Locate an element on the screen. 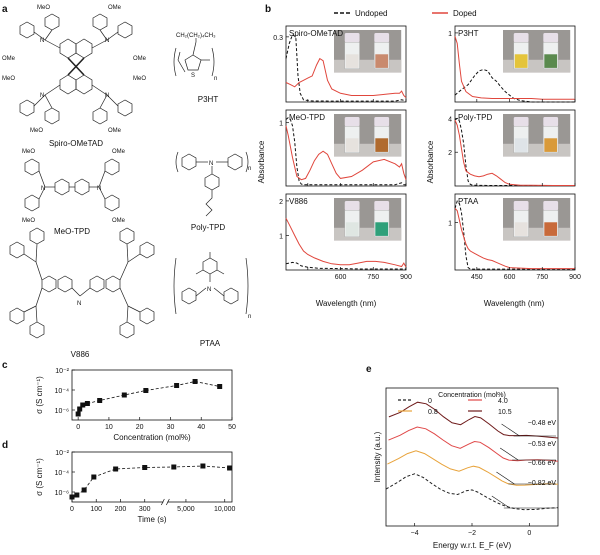  label-p3ht: P3HT is located at coordinates (208, 99).